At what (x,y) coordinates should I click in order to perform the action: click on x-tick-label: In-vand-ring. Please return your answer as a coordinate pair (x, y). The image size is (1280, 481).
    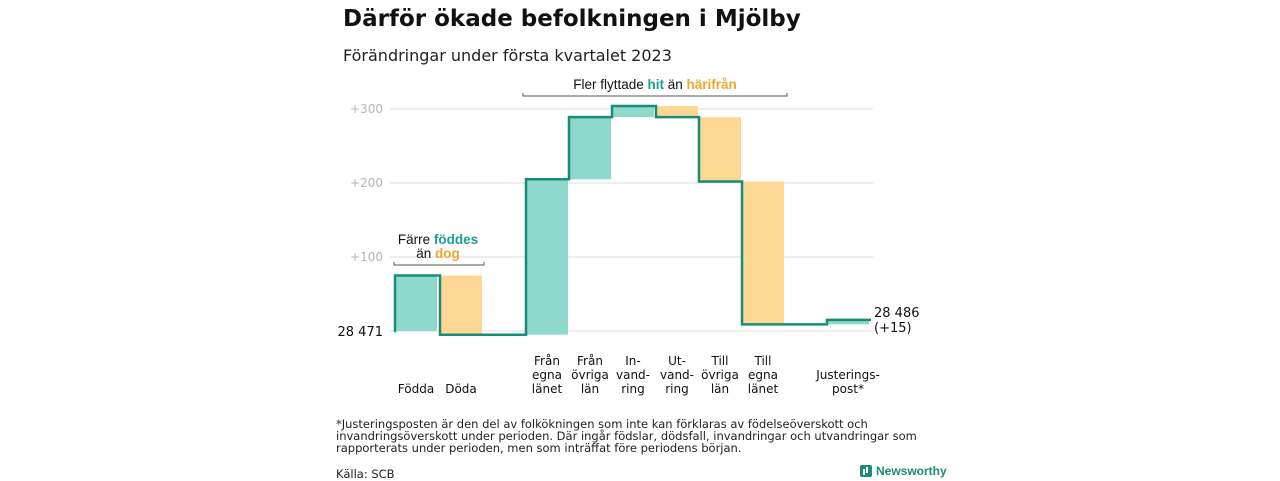
    Looking at the image, I should click on (633, 375).